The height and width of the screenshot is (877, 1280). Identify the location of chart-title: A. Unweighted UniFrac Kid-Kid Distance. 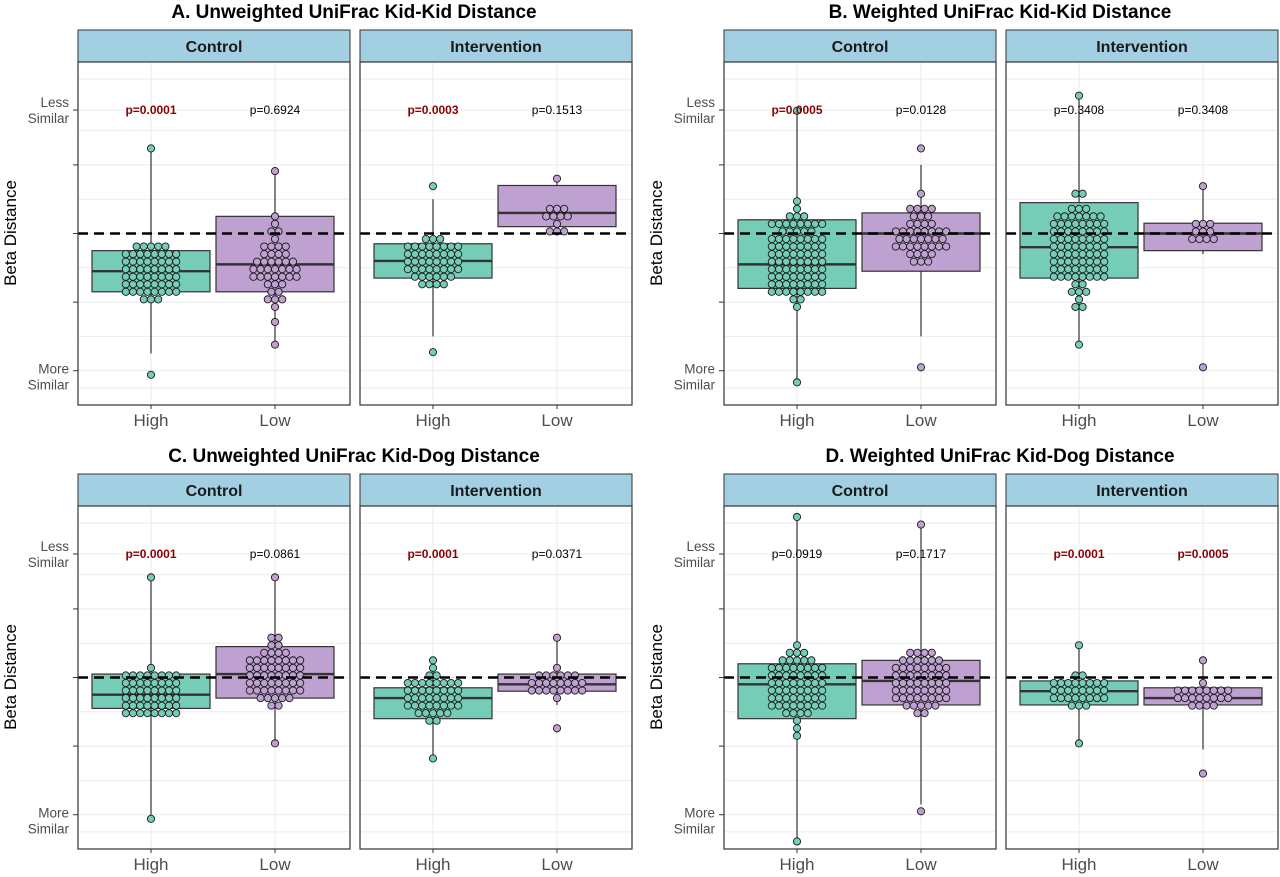
(353, 12).